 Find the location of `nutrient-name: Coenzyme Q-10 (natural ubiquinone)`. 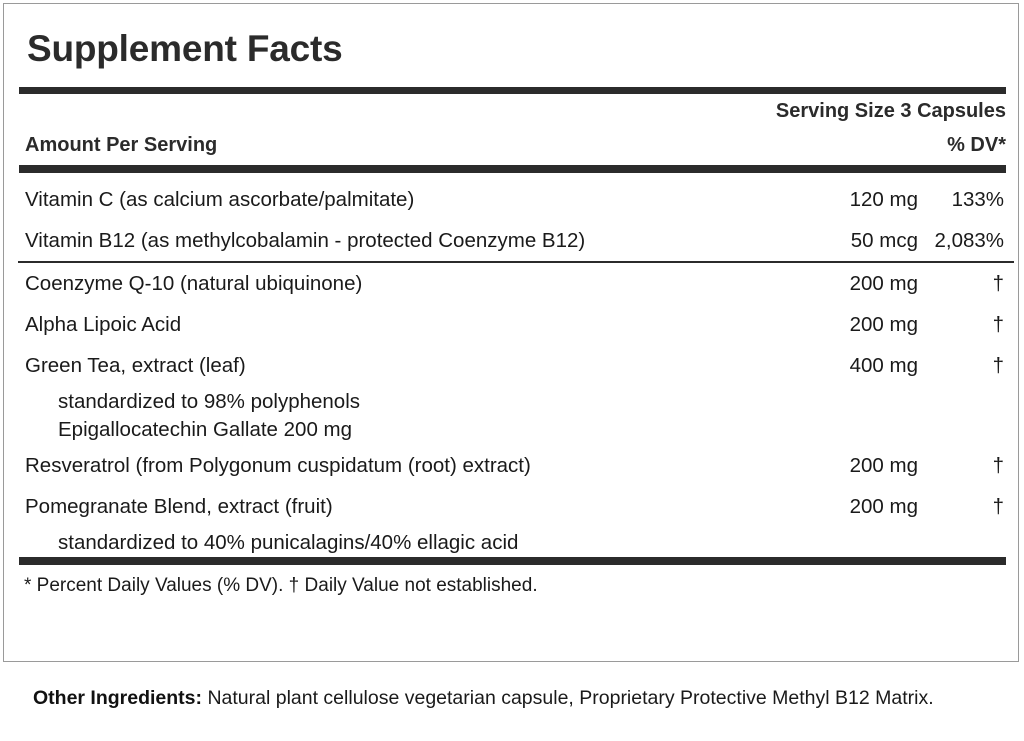

nutrient-name: Coenzyme Q-10 (natural ubiquinone) is located at coordinates (194, 284).